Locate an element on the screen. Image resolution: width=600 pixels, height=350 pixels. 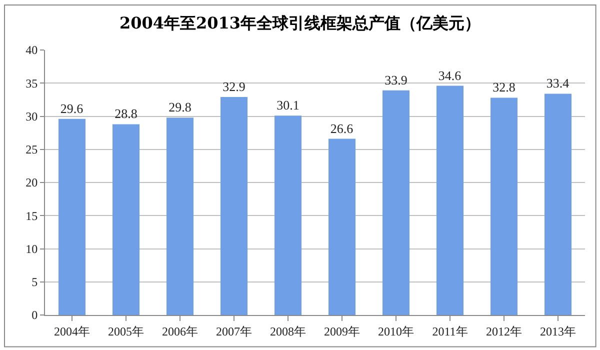
data-label: 34.6 is located at coordinates (450, 75).